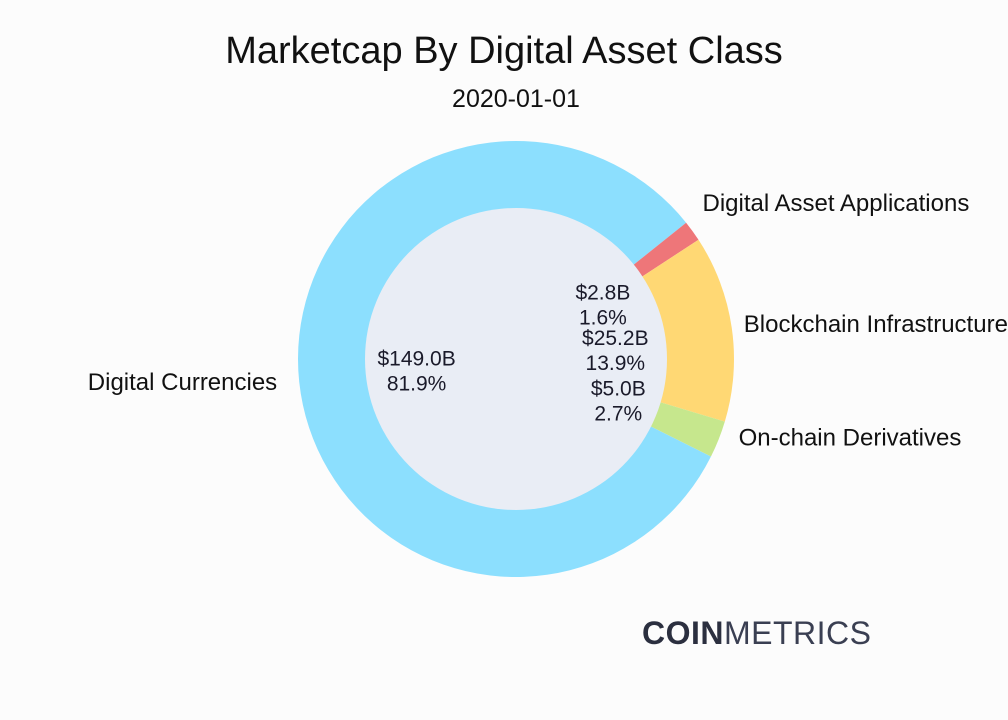  I want to click on category-label-digital-currencies: Digital Currencies, so click(182, 382).